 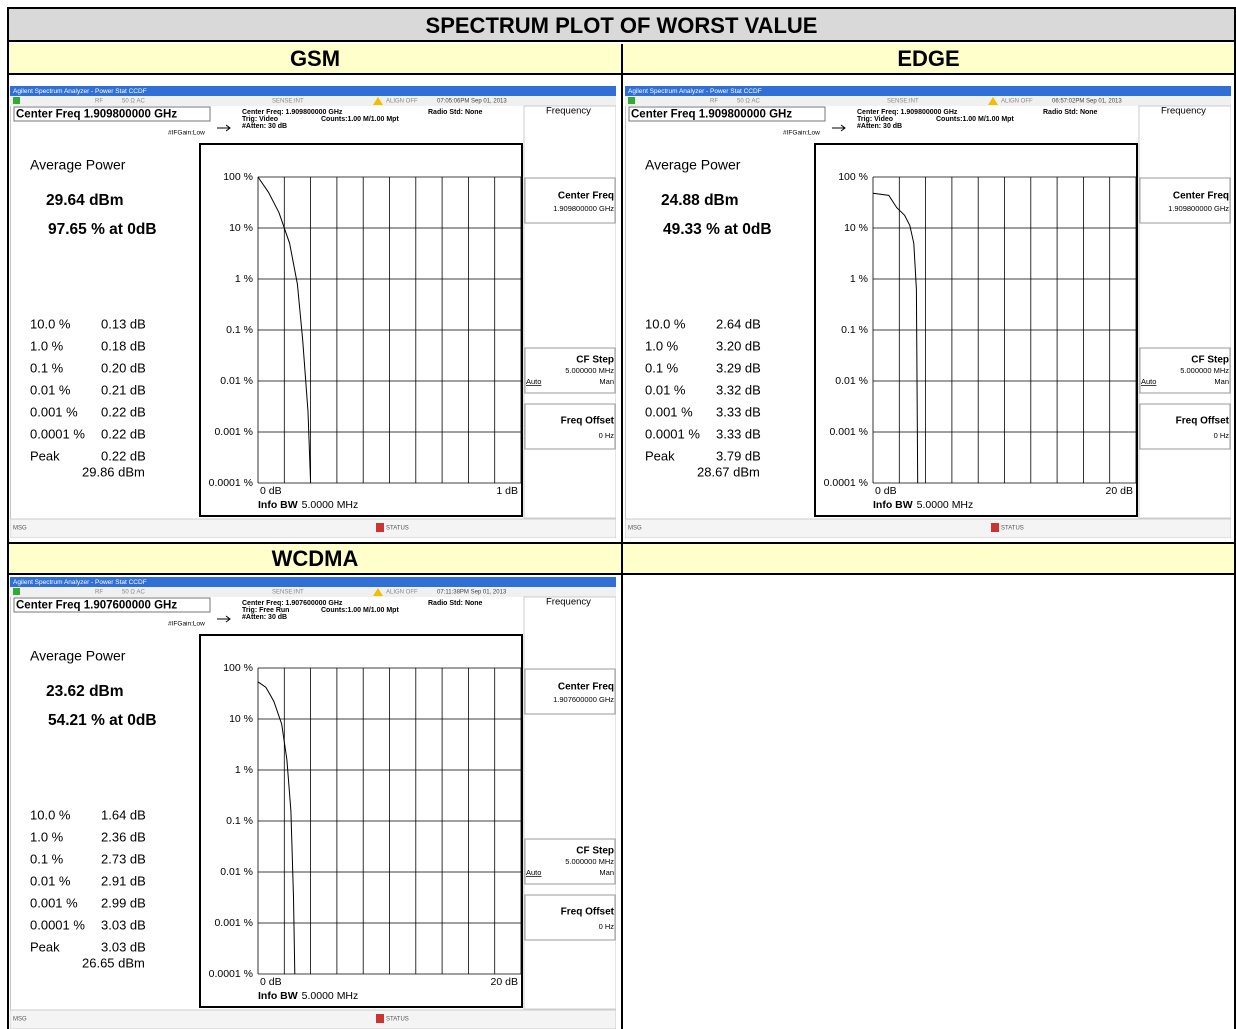 What do you see at coordinates (621, 25) in the screenshot?
I see `table-title: SPECTRUM PLOT OF WORST VALUE` at bounding box center [621, 25].